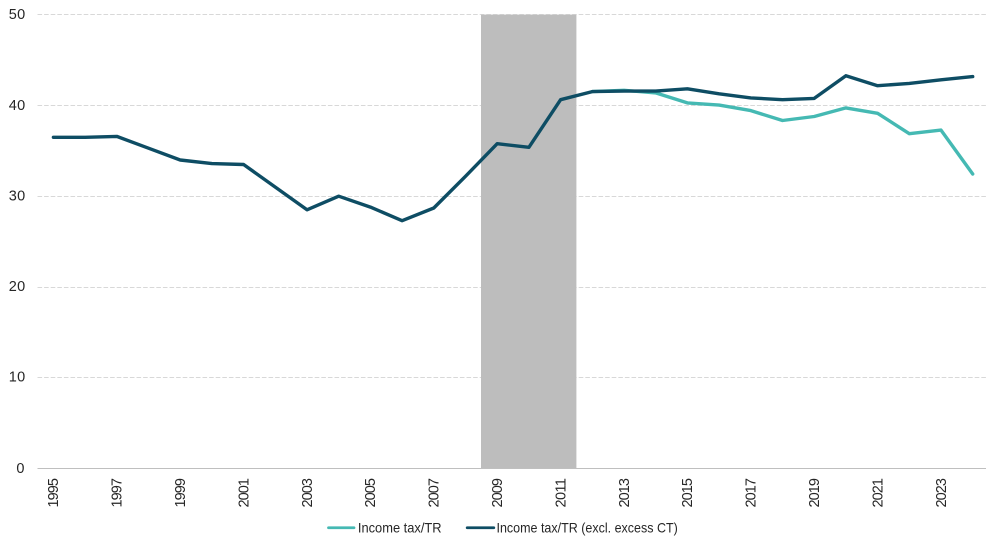 Image resolution: width=1003 pixels, height=549 pixels. What do you see at coordinates (498, 493) in the screenshot?
I see `svg-text: 2009` at bounding box center [498, 493].